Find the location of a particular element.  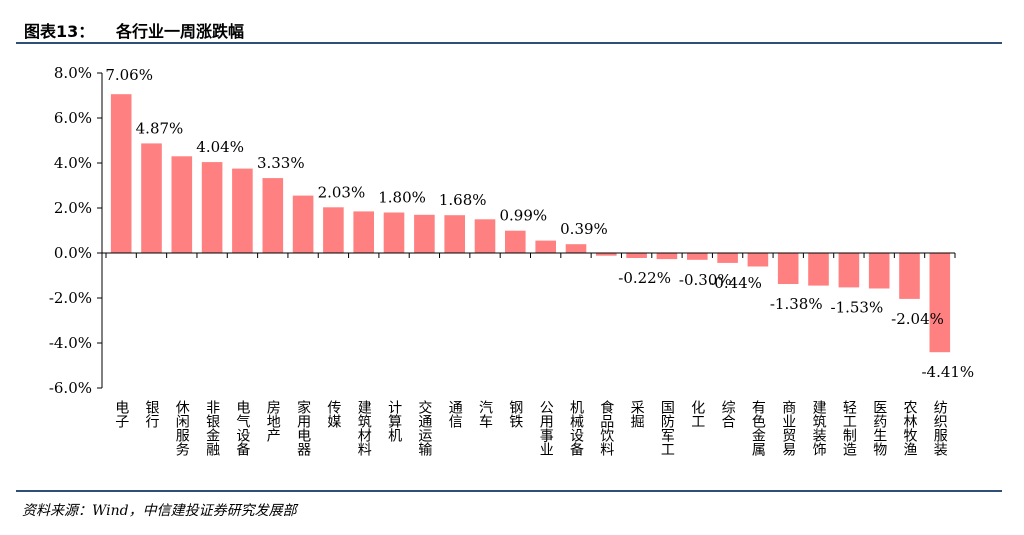

top-rule is located at coordinates (509, 43).